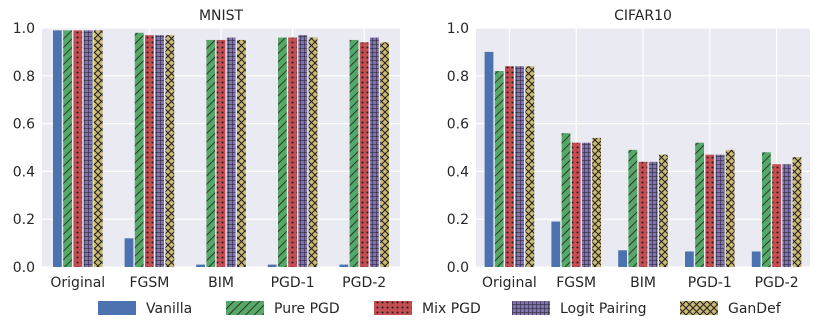 This screenshot has height=326, width=821. Describe the element at coordinates (603, 309) in the screenshot. I see `legend-label: Logit Pairing` at that location.